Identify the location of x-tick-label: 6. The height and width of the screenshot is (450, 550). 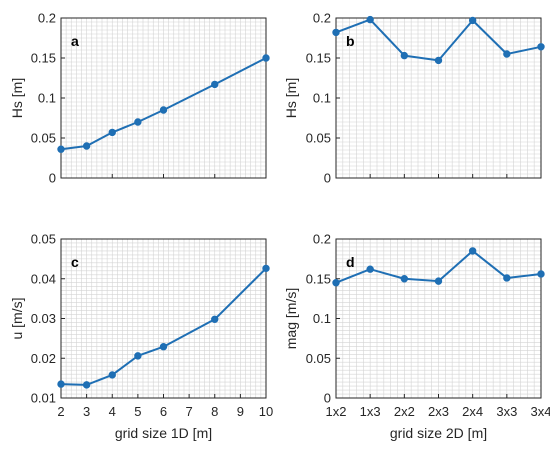
(163, 411).